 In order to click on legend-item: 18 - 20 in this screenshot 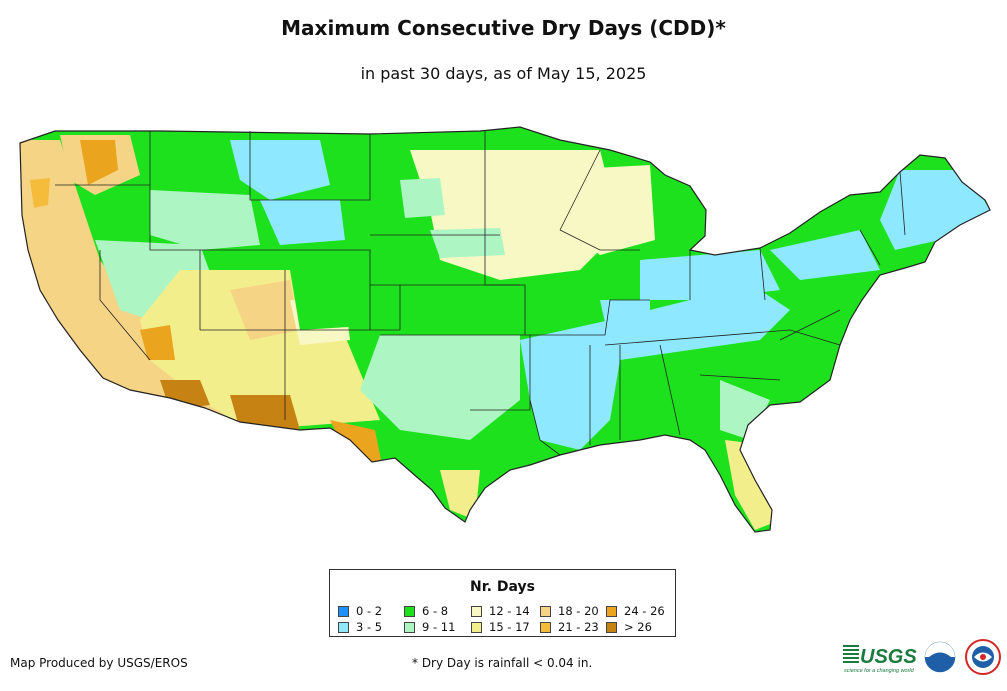, I will do `click(569, 611)`.